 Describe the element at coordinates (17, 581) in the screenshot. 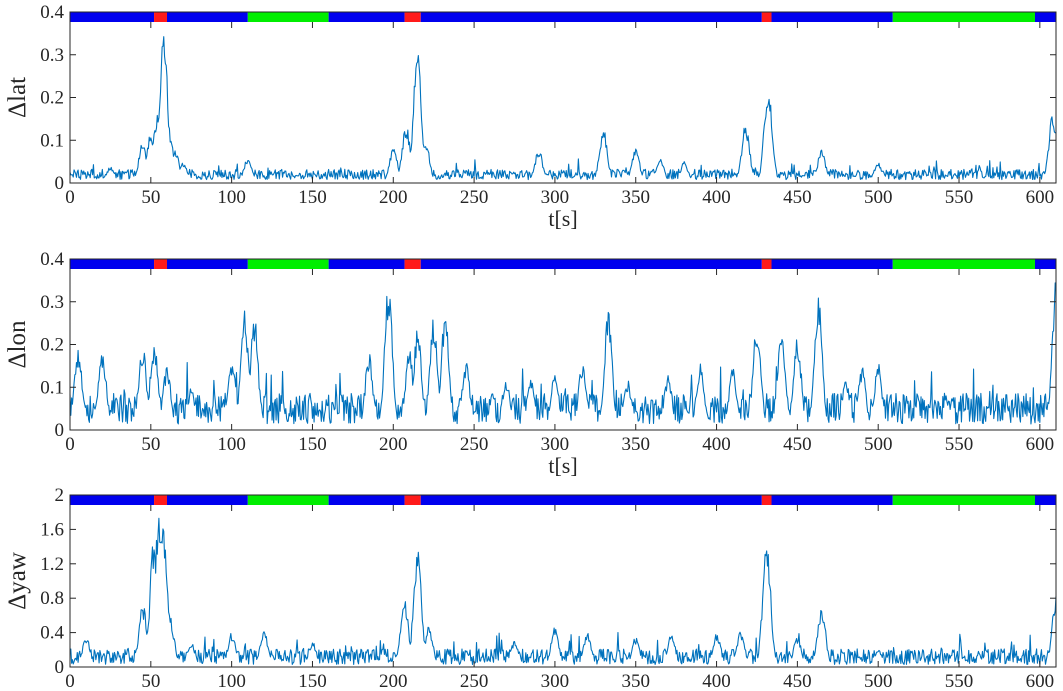

I see `y-axis-label: Δyaw` at that location.